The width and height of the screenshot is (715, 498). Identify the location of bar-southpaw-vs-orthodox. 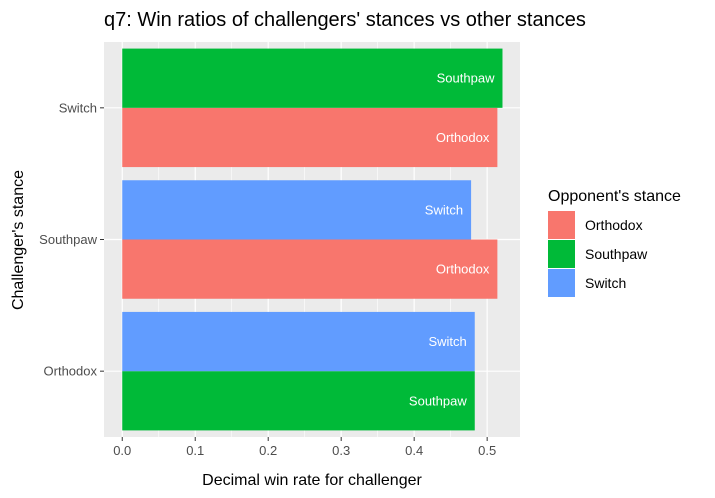
(310, 269).